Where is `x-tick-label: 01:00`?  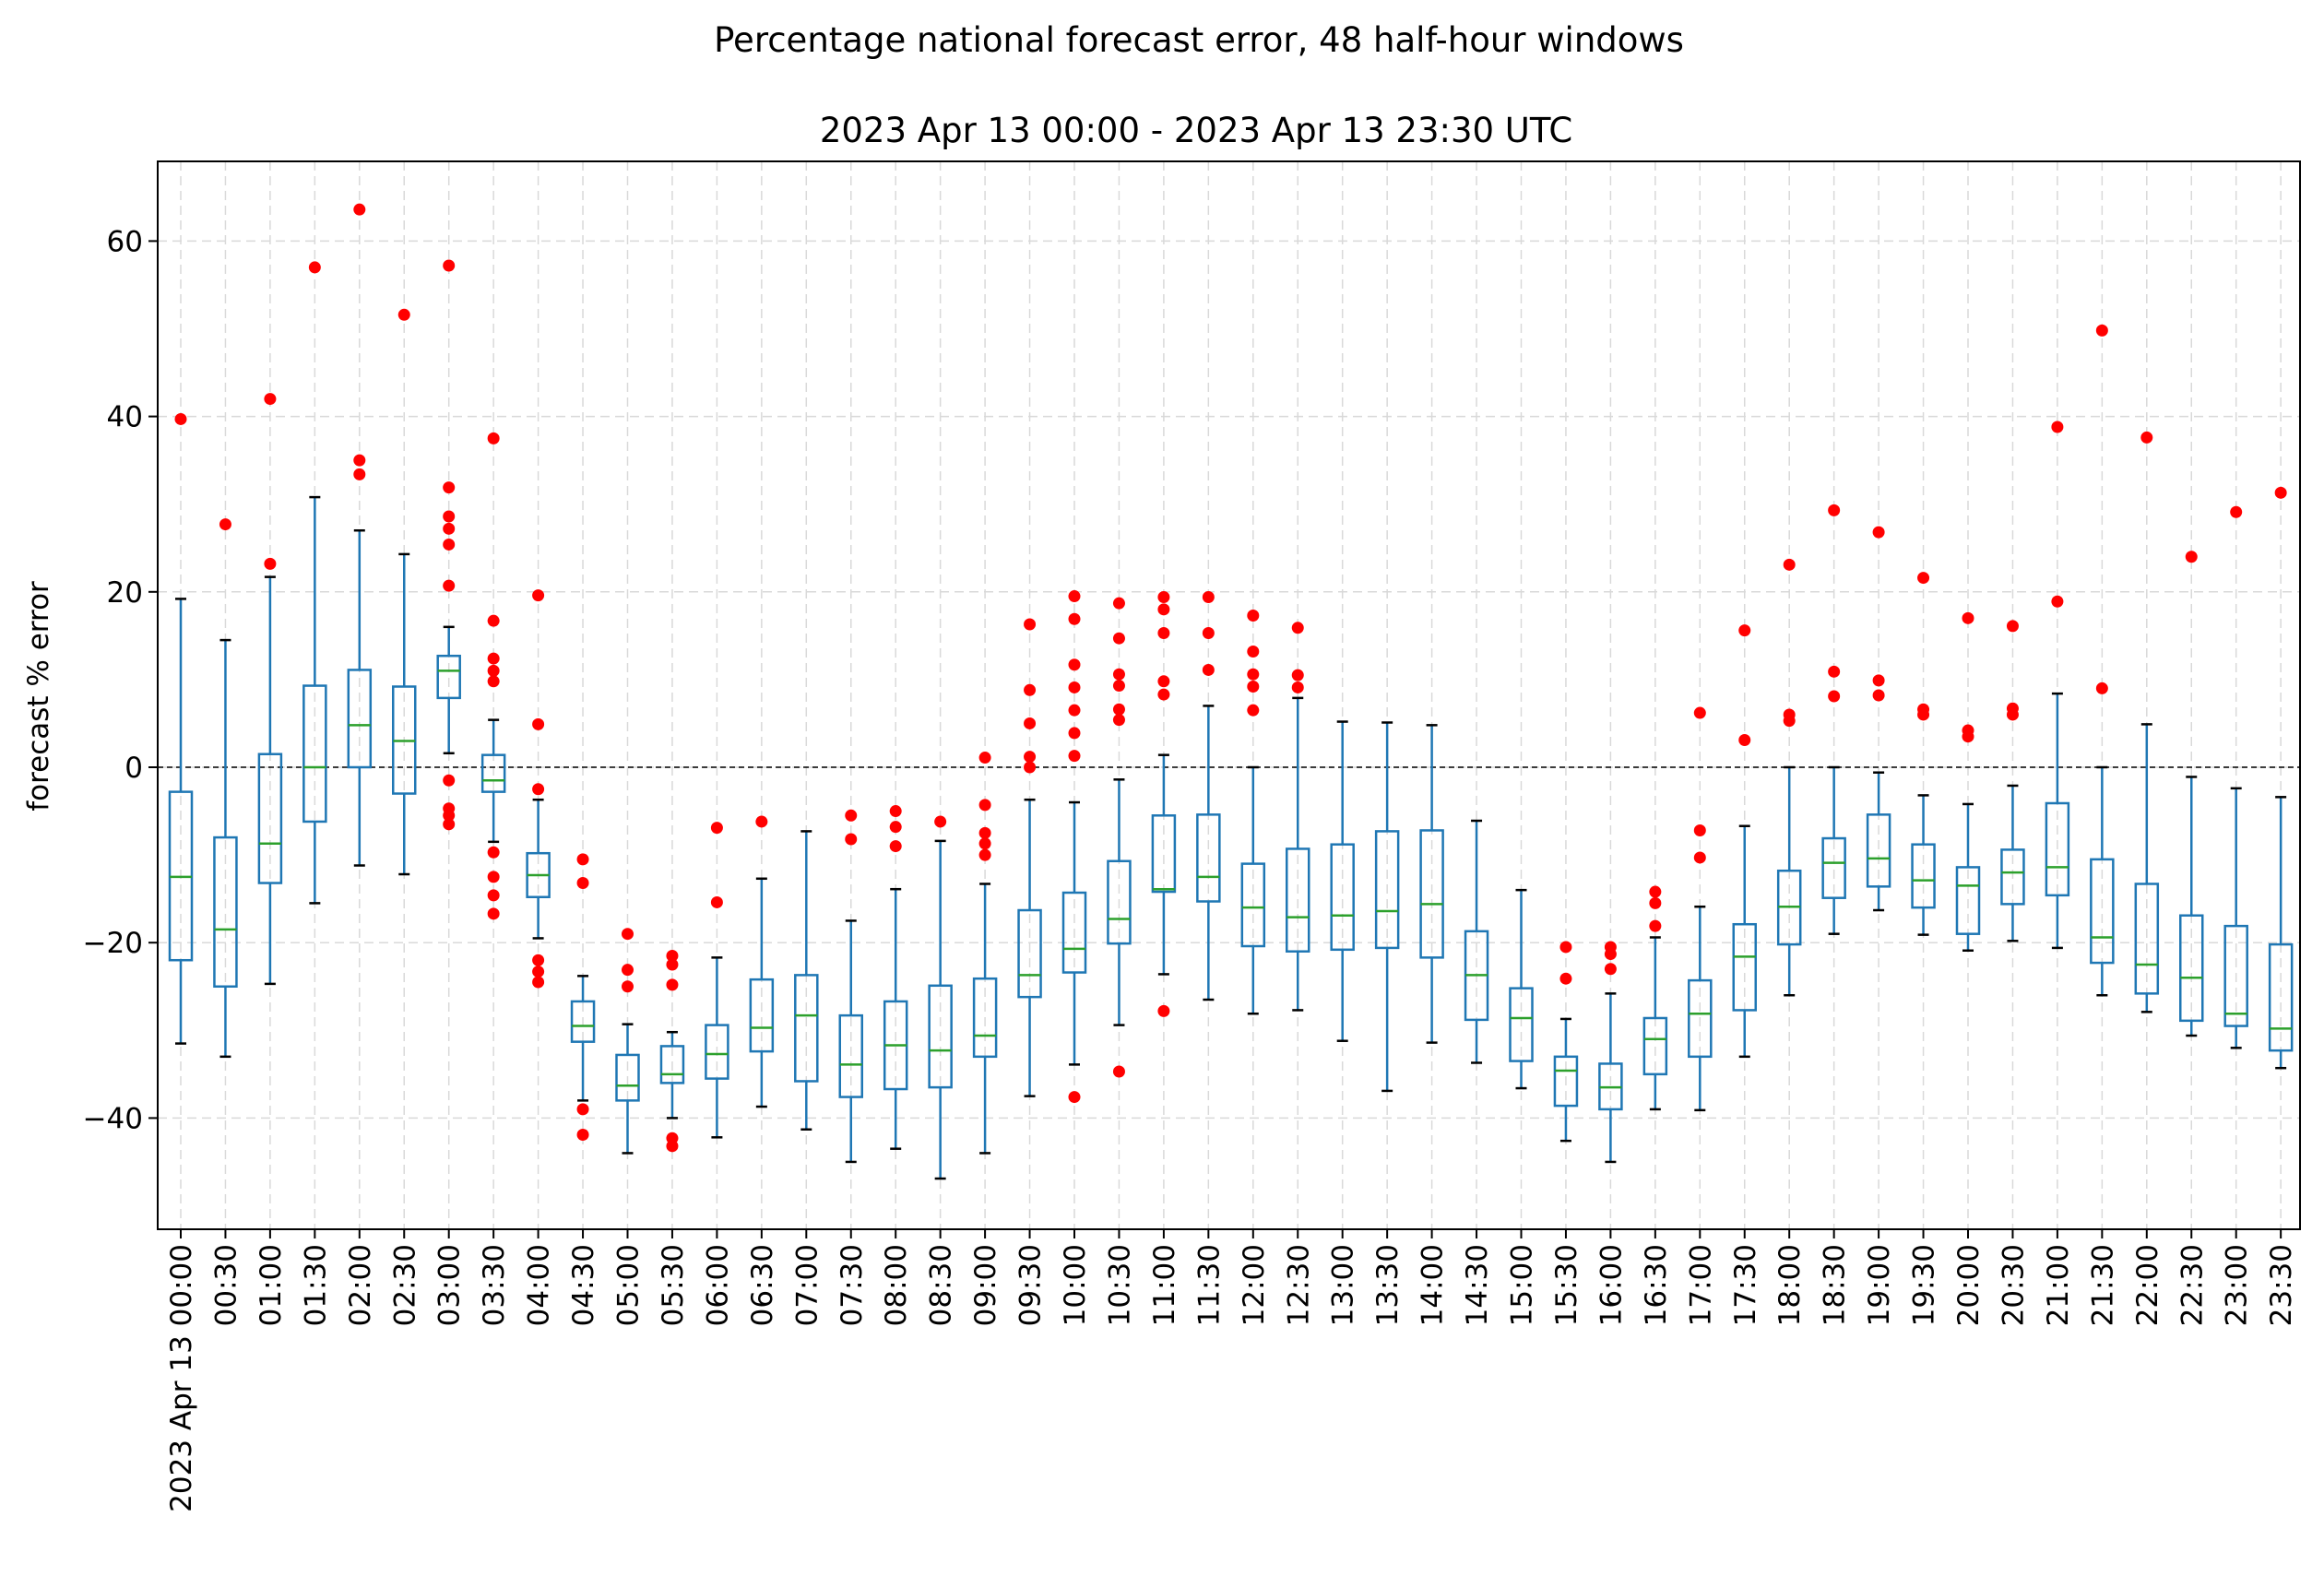 x-tick-label: 01:00 is located at coordinates (271, 1285).